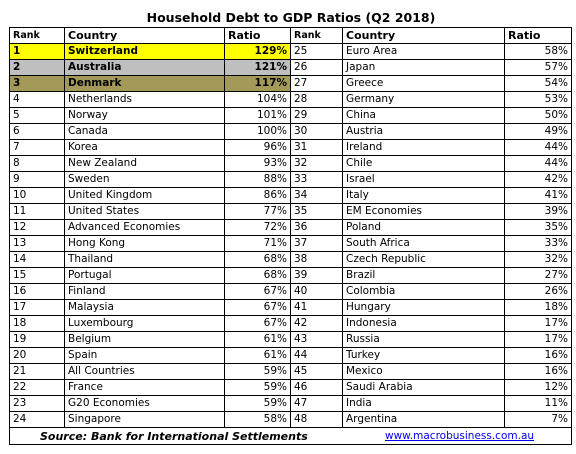  Describe the element at coordinates (460, 436) in the screenshot. I see `website-link: www.macrobusiness.com.au` at that location.